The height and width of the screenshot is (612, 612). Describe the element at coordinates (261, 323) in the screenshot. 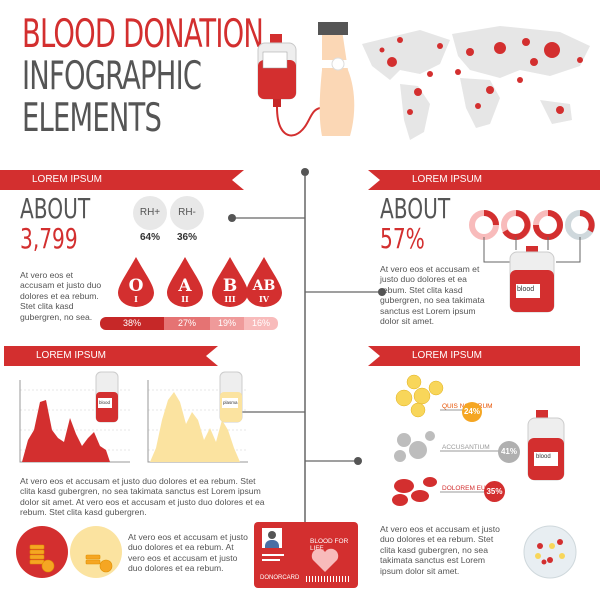

I see `blood-type-ab-pct: 16%` at that location.